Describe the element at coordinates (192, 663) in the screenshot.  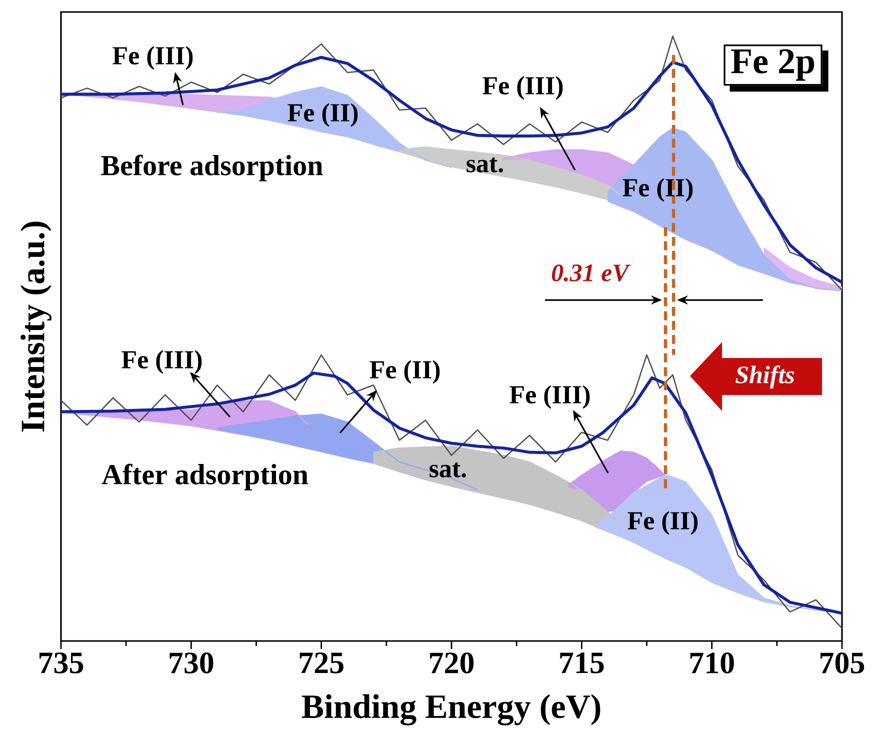
I see `x-tick-label: 730` at that location.